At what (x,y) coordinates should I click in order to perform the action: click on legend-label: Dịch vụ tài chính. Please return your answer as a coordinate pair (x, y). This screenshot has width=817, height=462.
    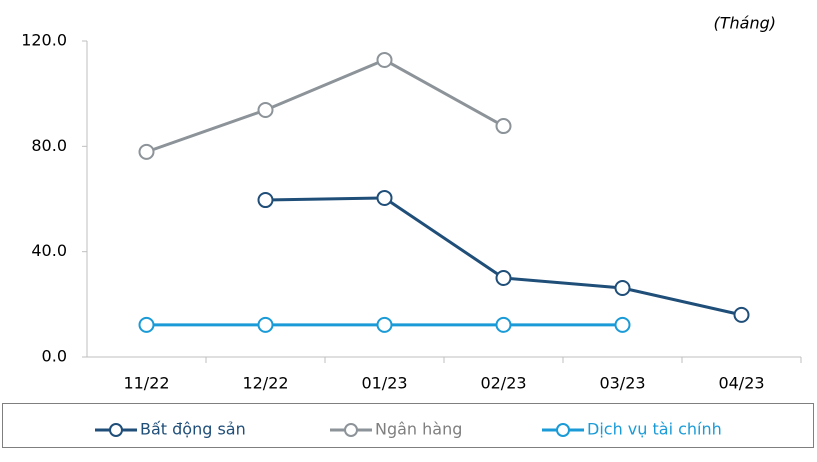
    Looking at the image, I should click on (654, 429).